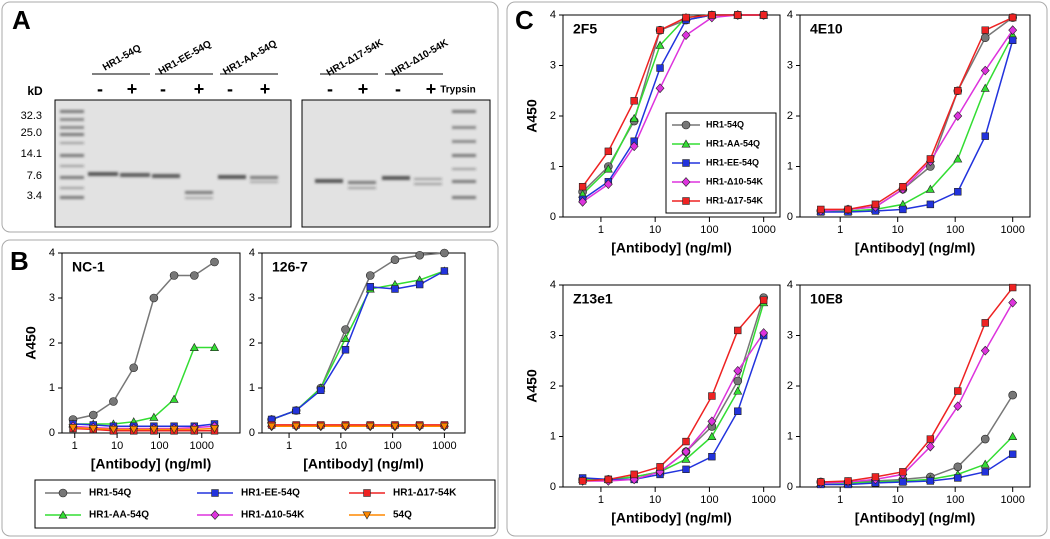 The image size is (1050, 539). I want to click on legend-label: HR1-Δ10-54K, so click(734, 181).